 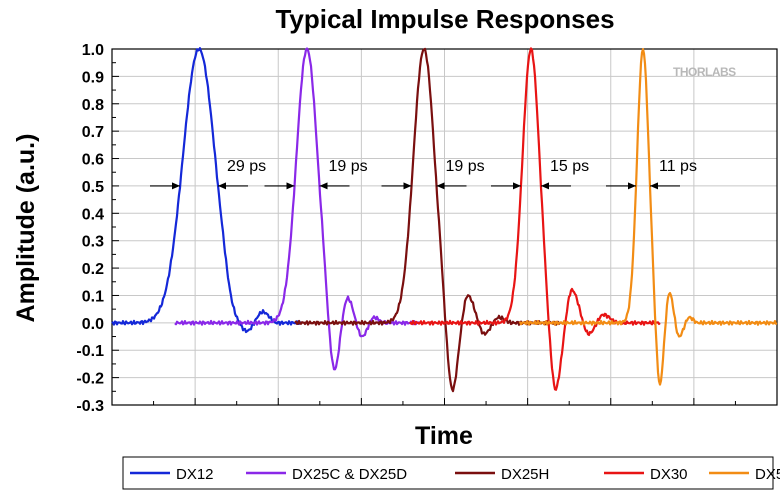 What do you see at coordinates (349, 474) in the screenshot?
I see `legend-label: DX25C & DX25D` at bounding box center [349, 474].